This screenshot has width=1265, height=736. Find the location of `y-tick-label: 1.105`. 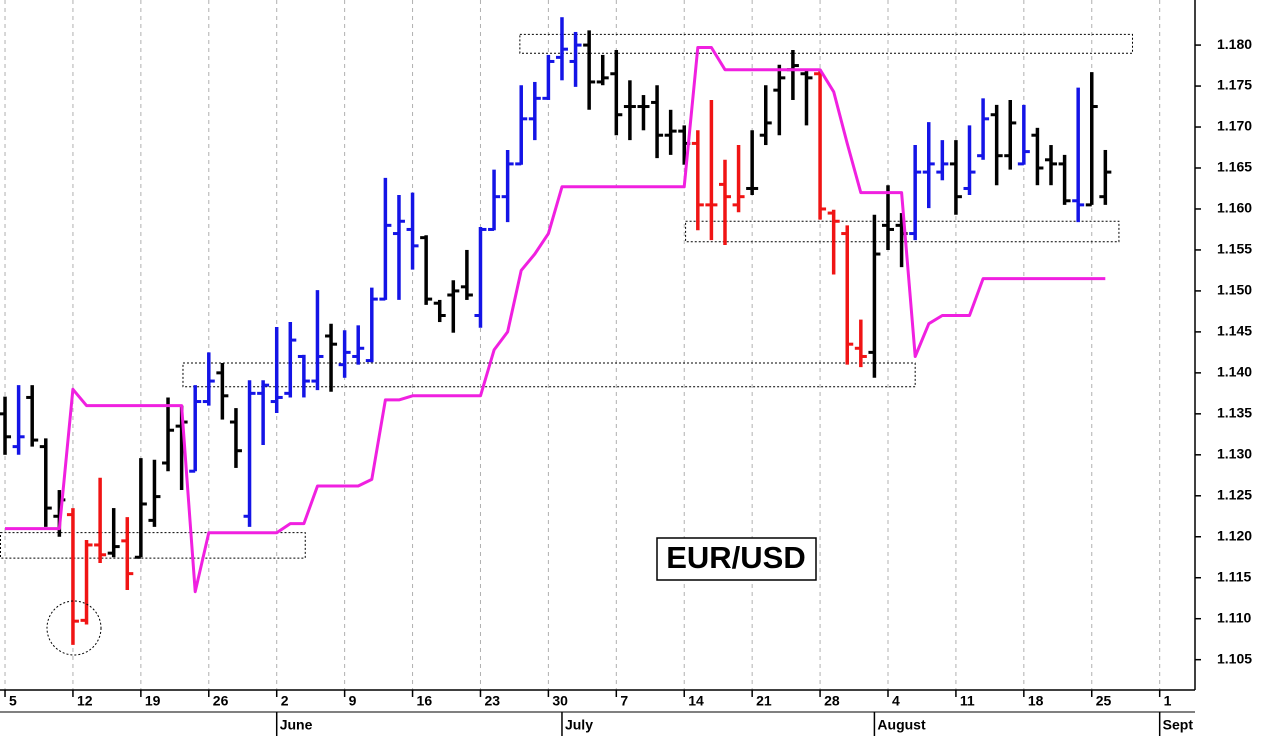

y-tick-label: 1.105 is located at coordinates (1234, 658).